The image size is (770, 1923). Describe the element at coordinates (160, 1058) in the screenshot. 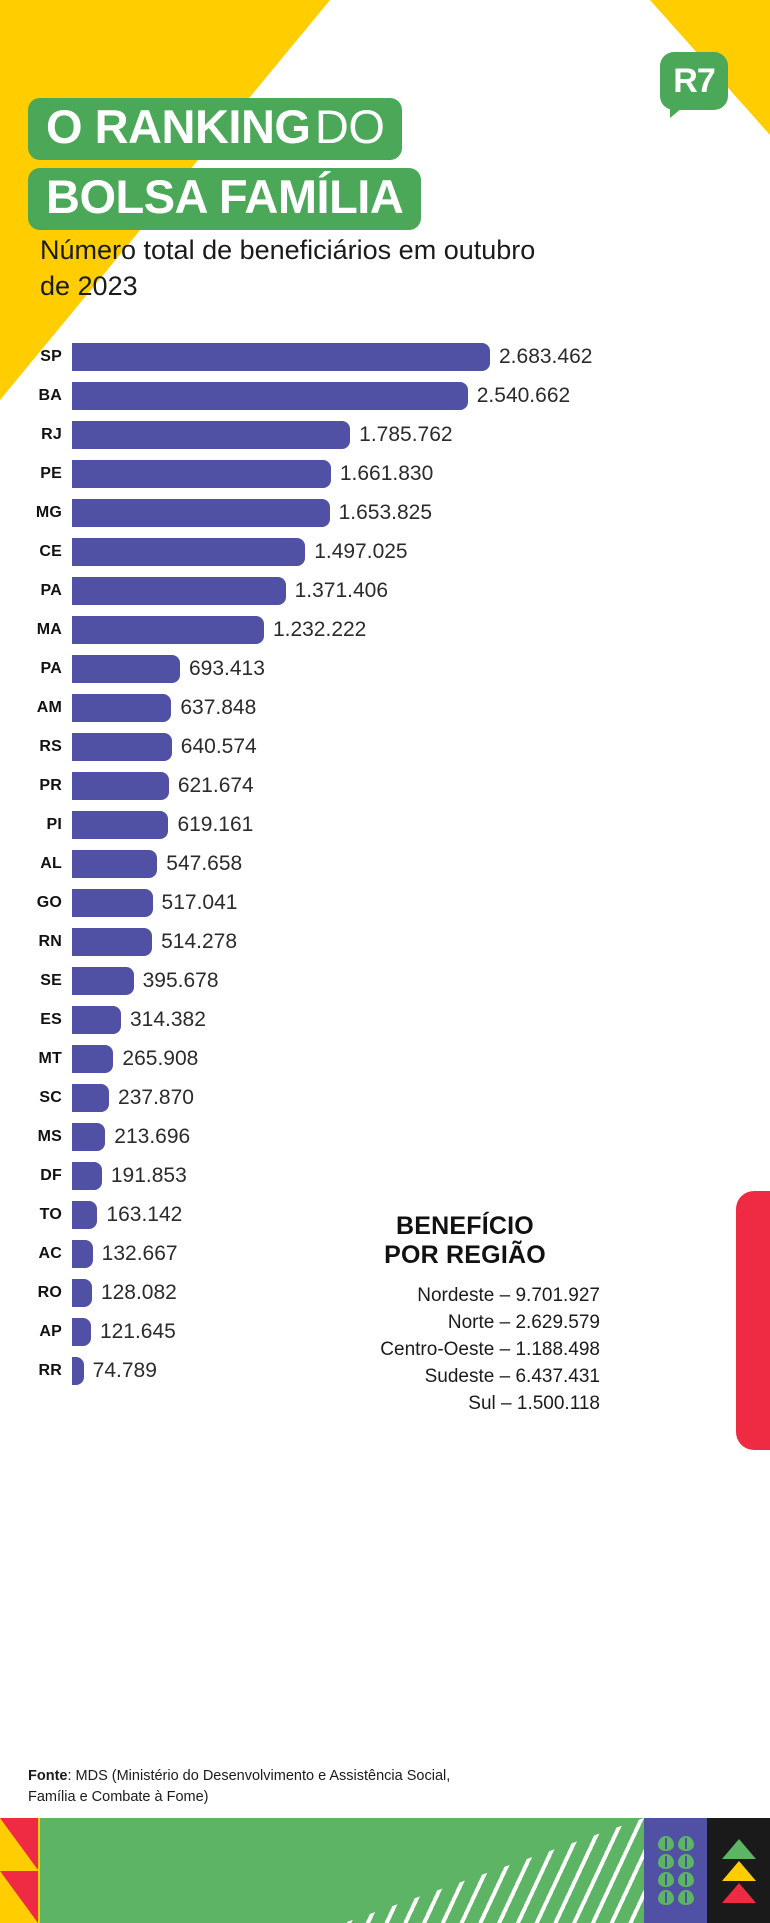

I see `chart-bar-value-label: 265.908` at that location.